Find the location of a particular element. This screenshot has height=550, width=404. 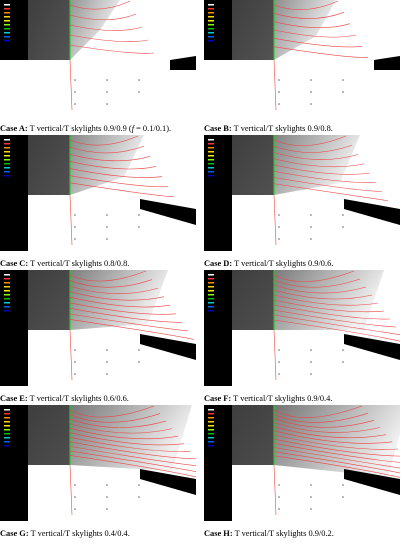

panel: Case G: T vertical/T skylights 0.4/0.4. is located at coordinates (107, 471).